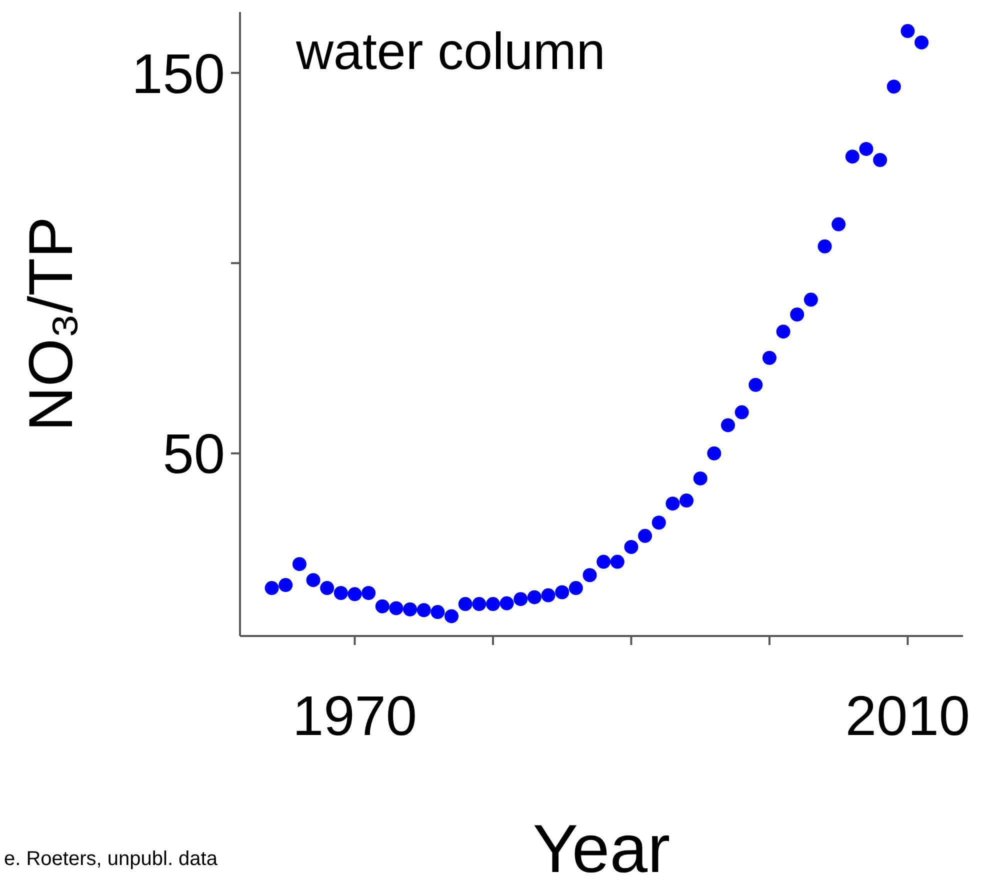 The width and height of the screenshot is (999, 878). I want to click on y-tick-label: 50, so click(193, 454).